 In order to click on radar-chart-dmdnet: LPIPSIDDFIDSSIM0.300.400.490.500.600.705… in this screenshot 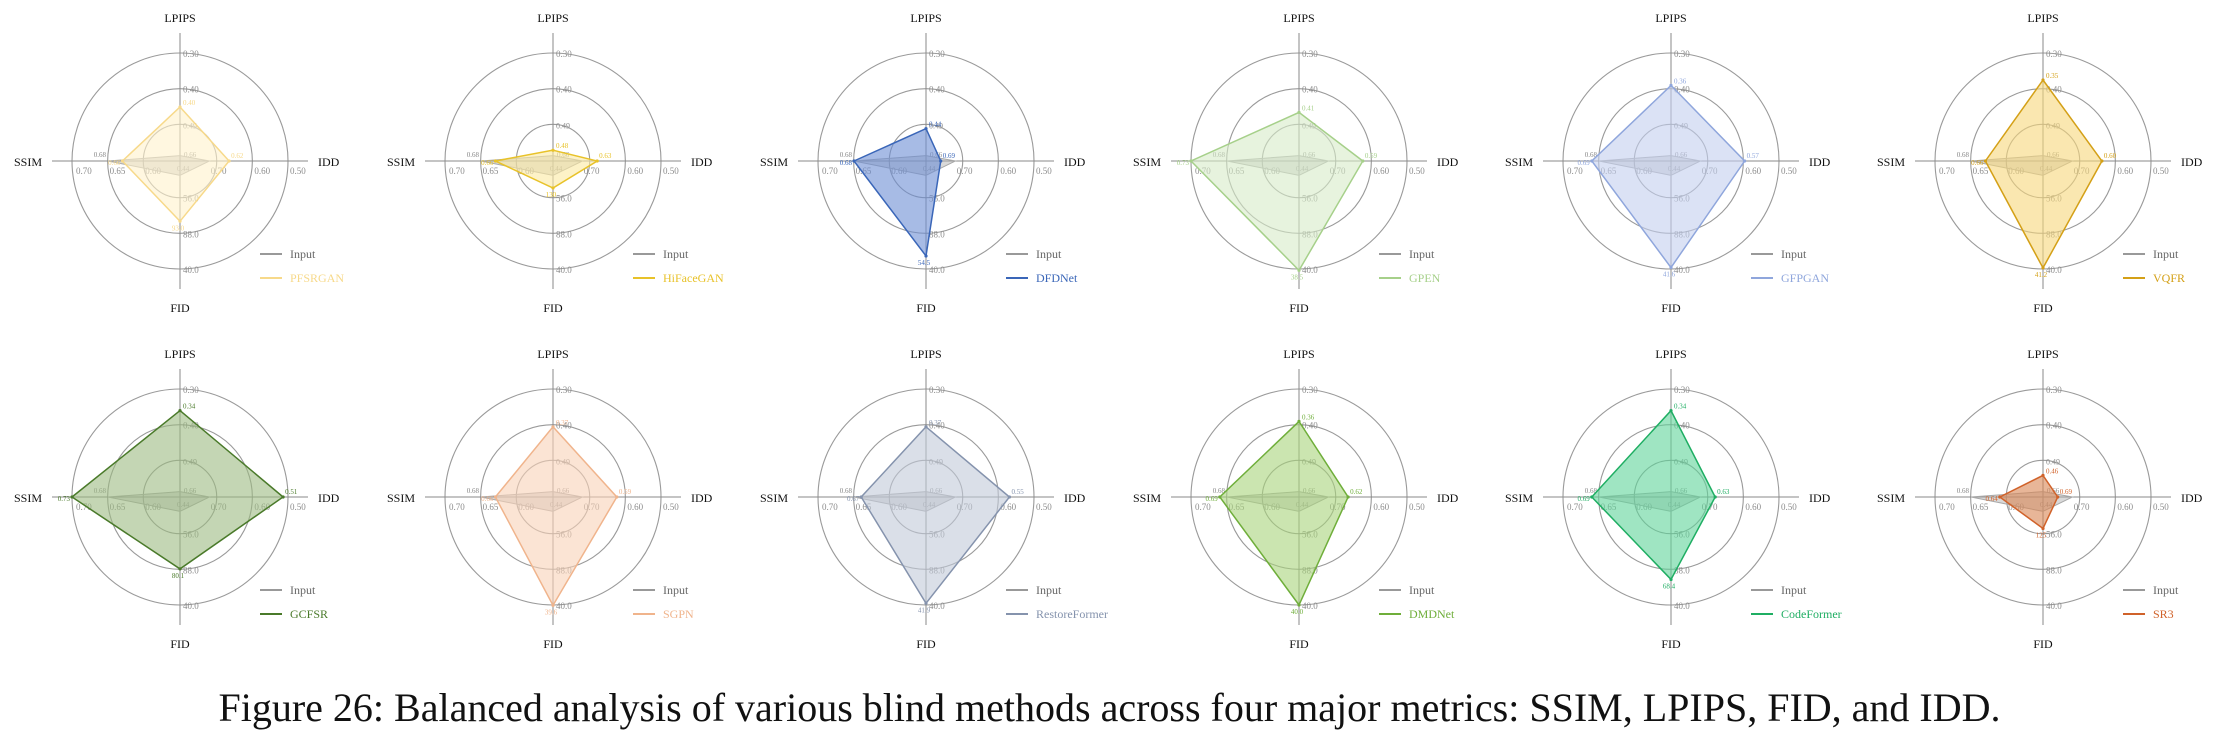, I will do `click(1296, 499)`.